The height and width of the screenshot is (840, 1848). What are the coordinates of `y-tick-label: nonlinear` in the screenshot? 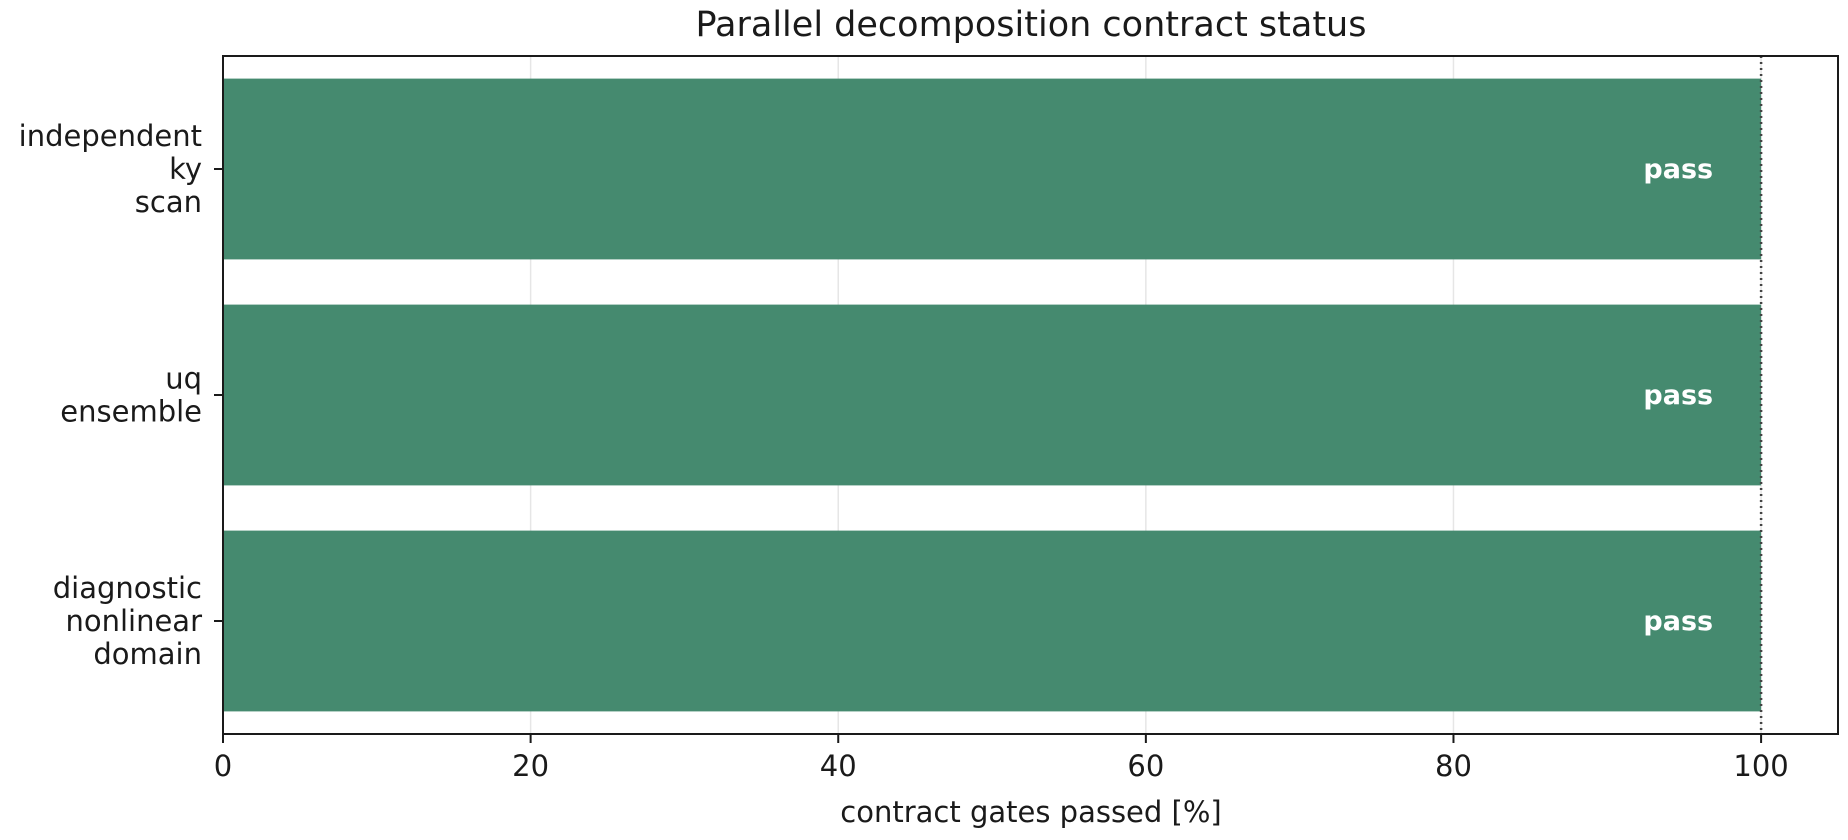 It's located at (133, 621).